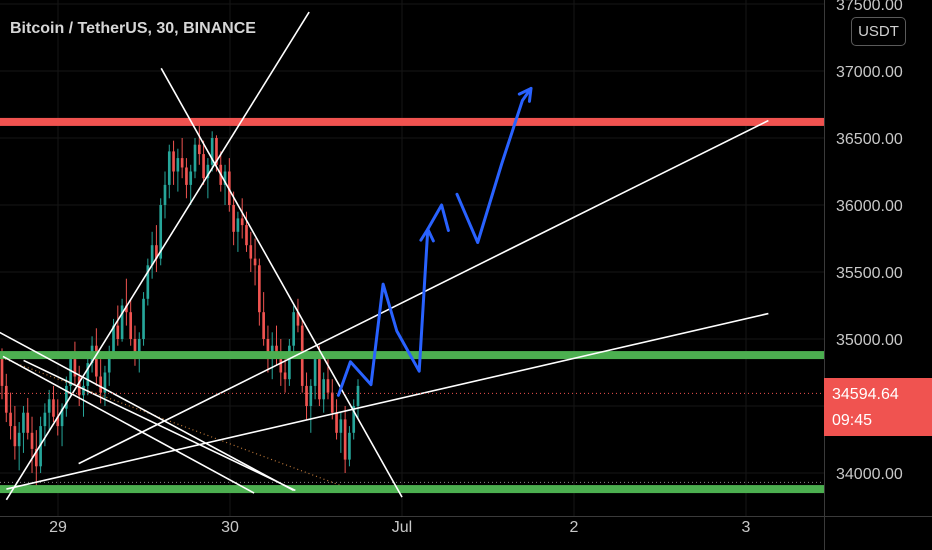 This screenshot has width=932, height=550. What do you see at coordinates (869, 340) in the screenshot?
I see `y-tick-label: 35000.00` at bounding box center [869, 340].